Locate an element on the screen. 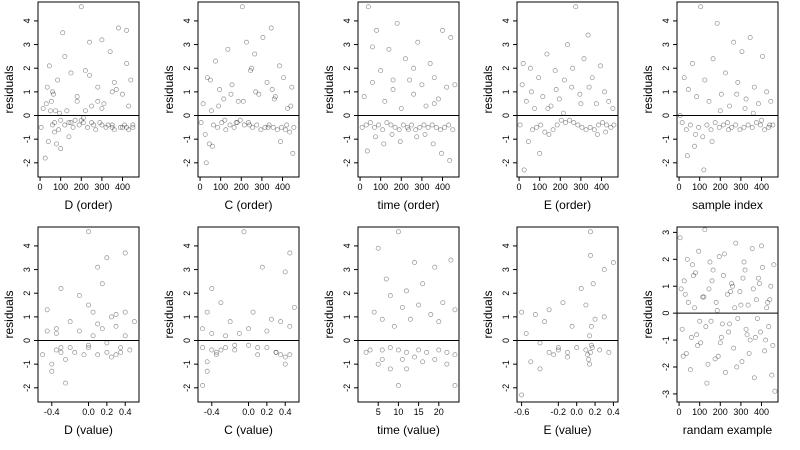 Image resolution: width=800 pixels, height=450 pixels. x-tick-label: 100 is located at coordinates (220, 187).